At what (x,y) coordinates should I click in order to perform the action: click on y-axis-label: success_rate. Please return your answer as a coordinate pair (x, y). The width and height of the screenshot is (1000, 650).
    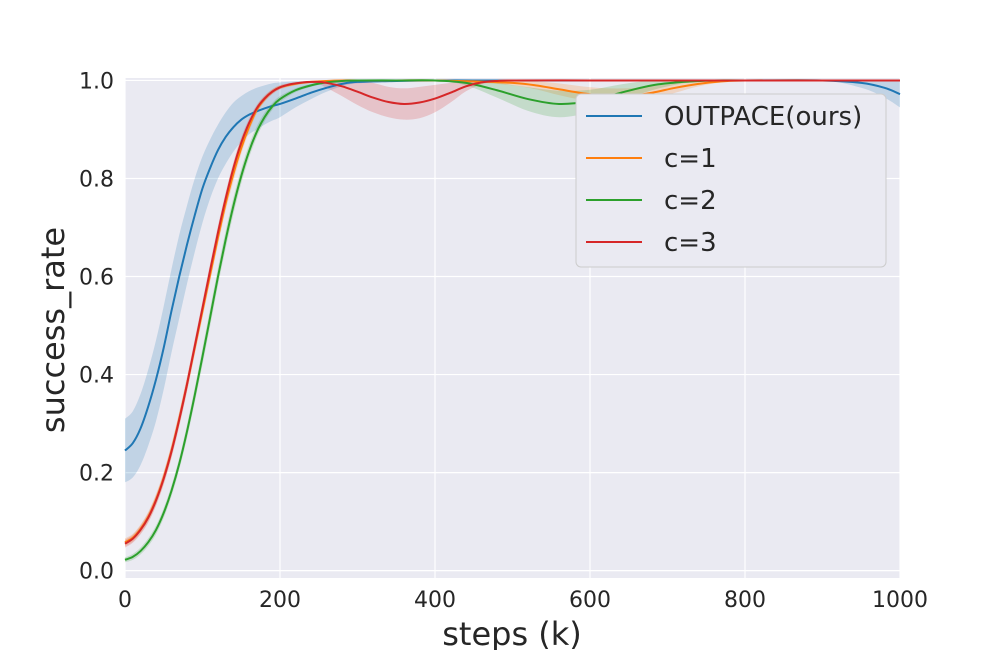
    Looking at the image, I should click on (53, 330).